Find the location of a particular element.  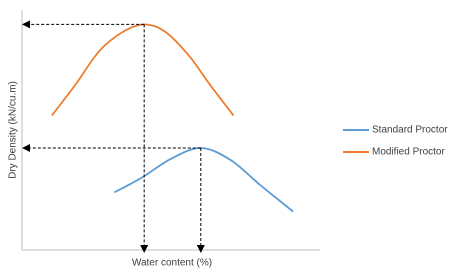

x-axis-label: Water content (%) is located at coordinates (172, 263).